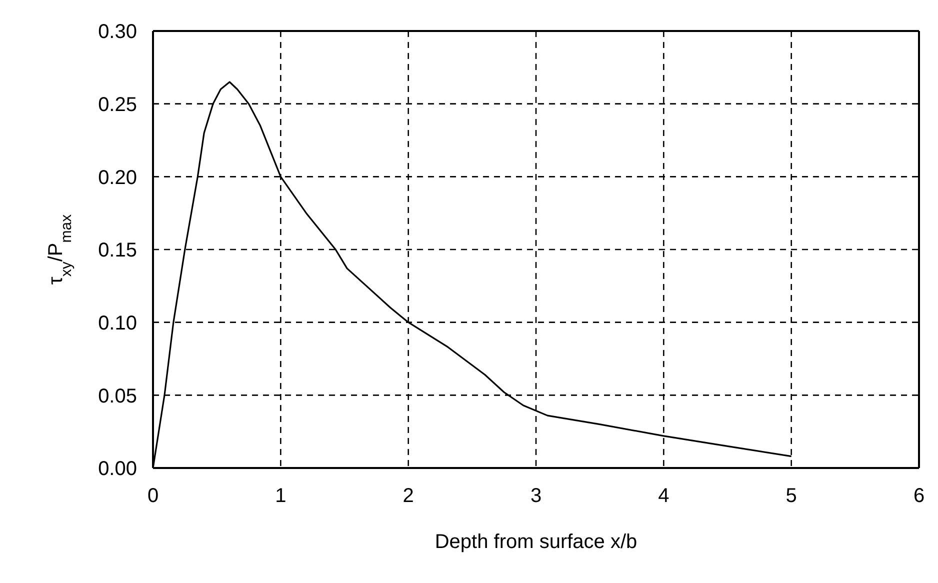 The image size is (938, 583). Describe the element at coordinates (117, 251) in the screenshot. I see `y-tick-label: 0.15` at that location.